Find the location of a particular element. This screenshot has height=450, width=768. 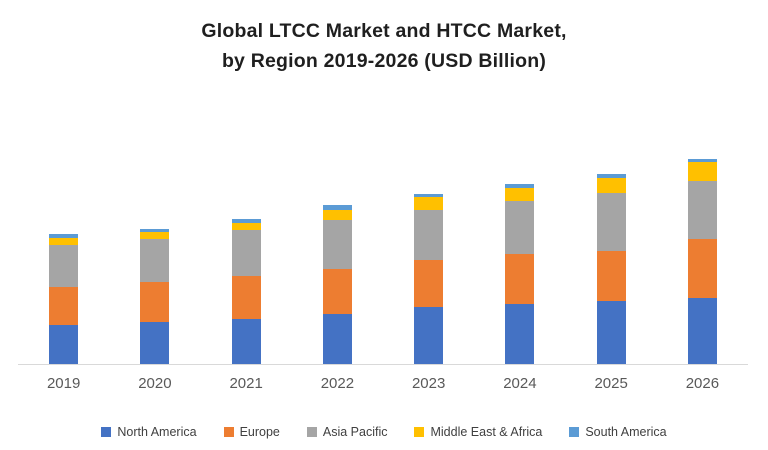

x-axis-label-2025: 2025 is located at coordinates (611, 383).